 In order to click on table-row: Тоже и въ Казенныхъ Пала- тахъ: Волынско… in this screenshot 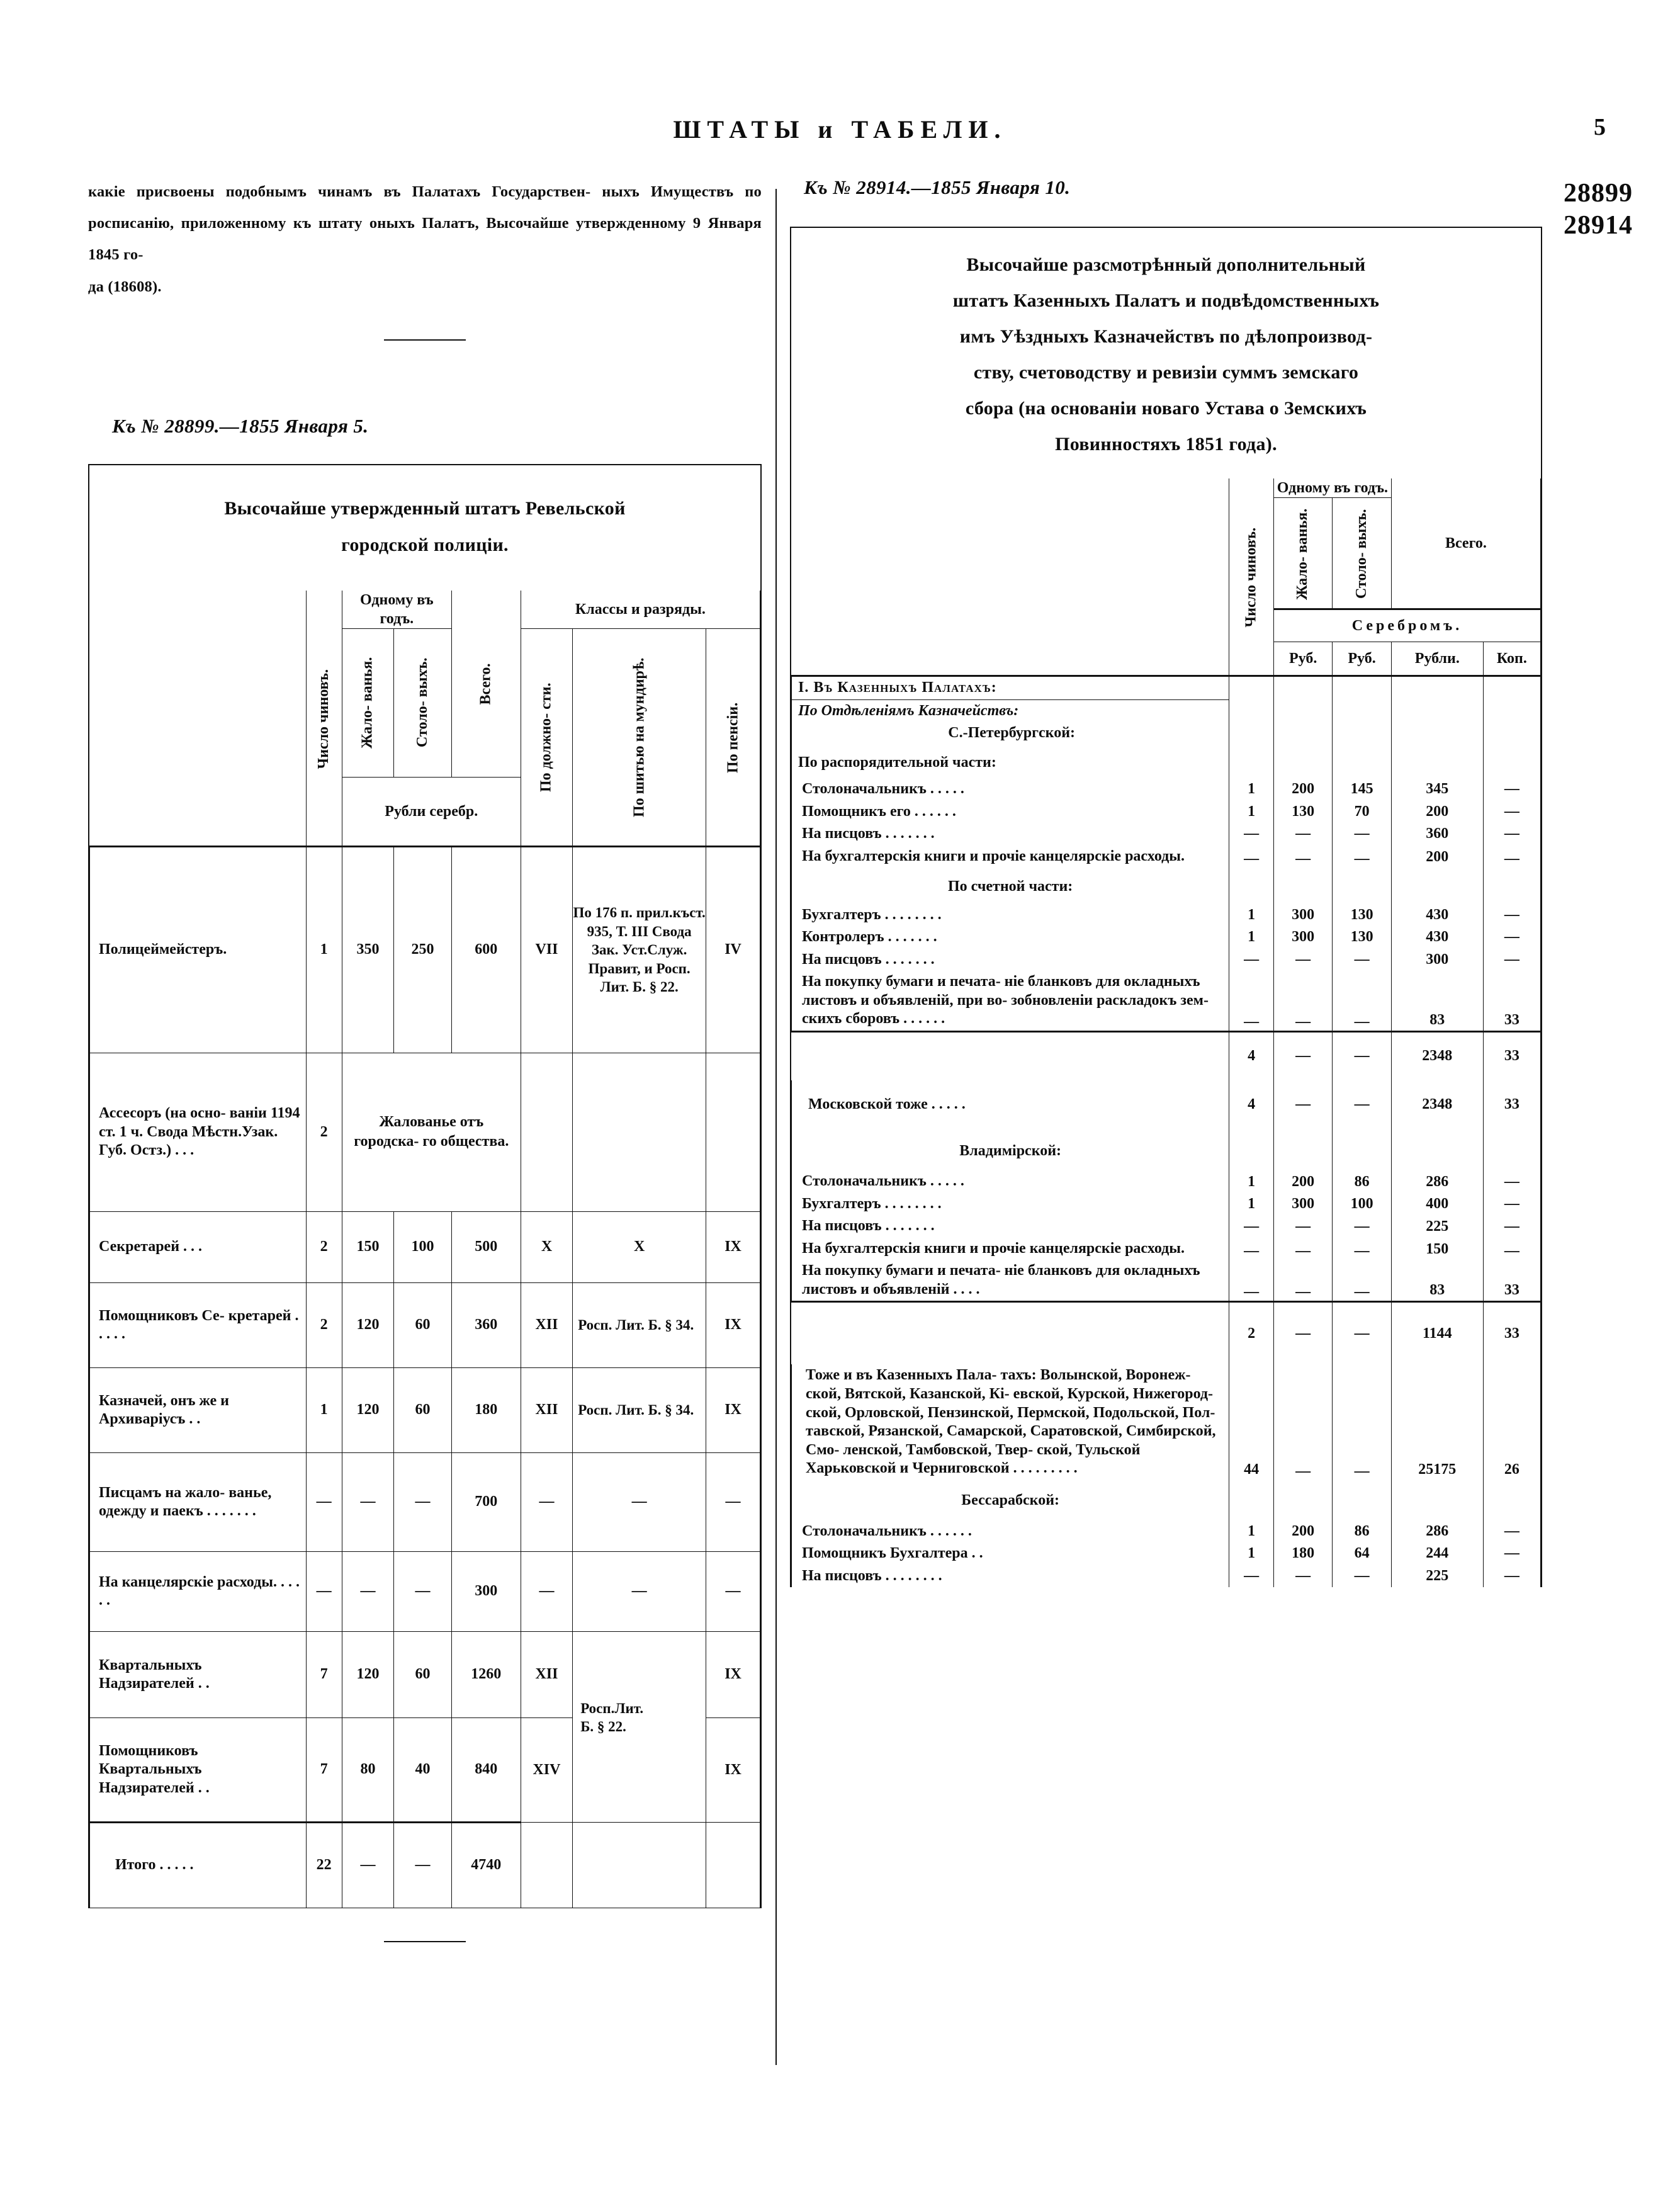, I will do `click(1166, 1422)`.